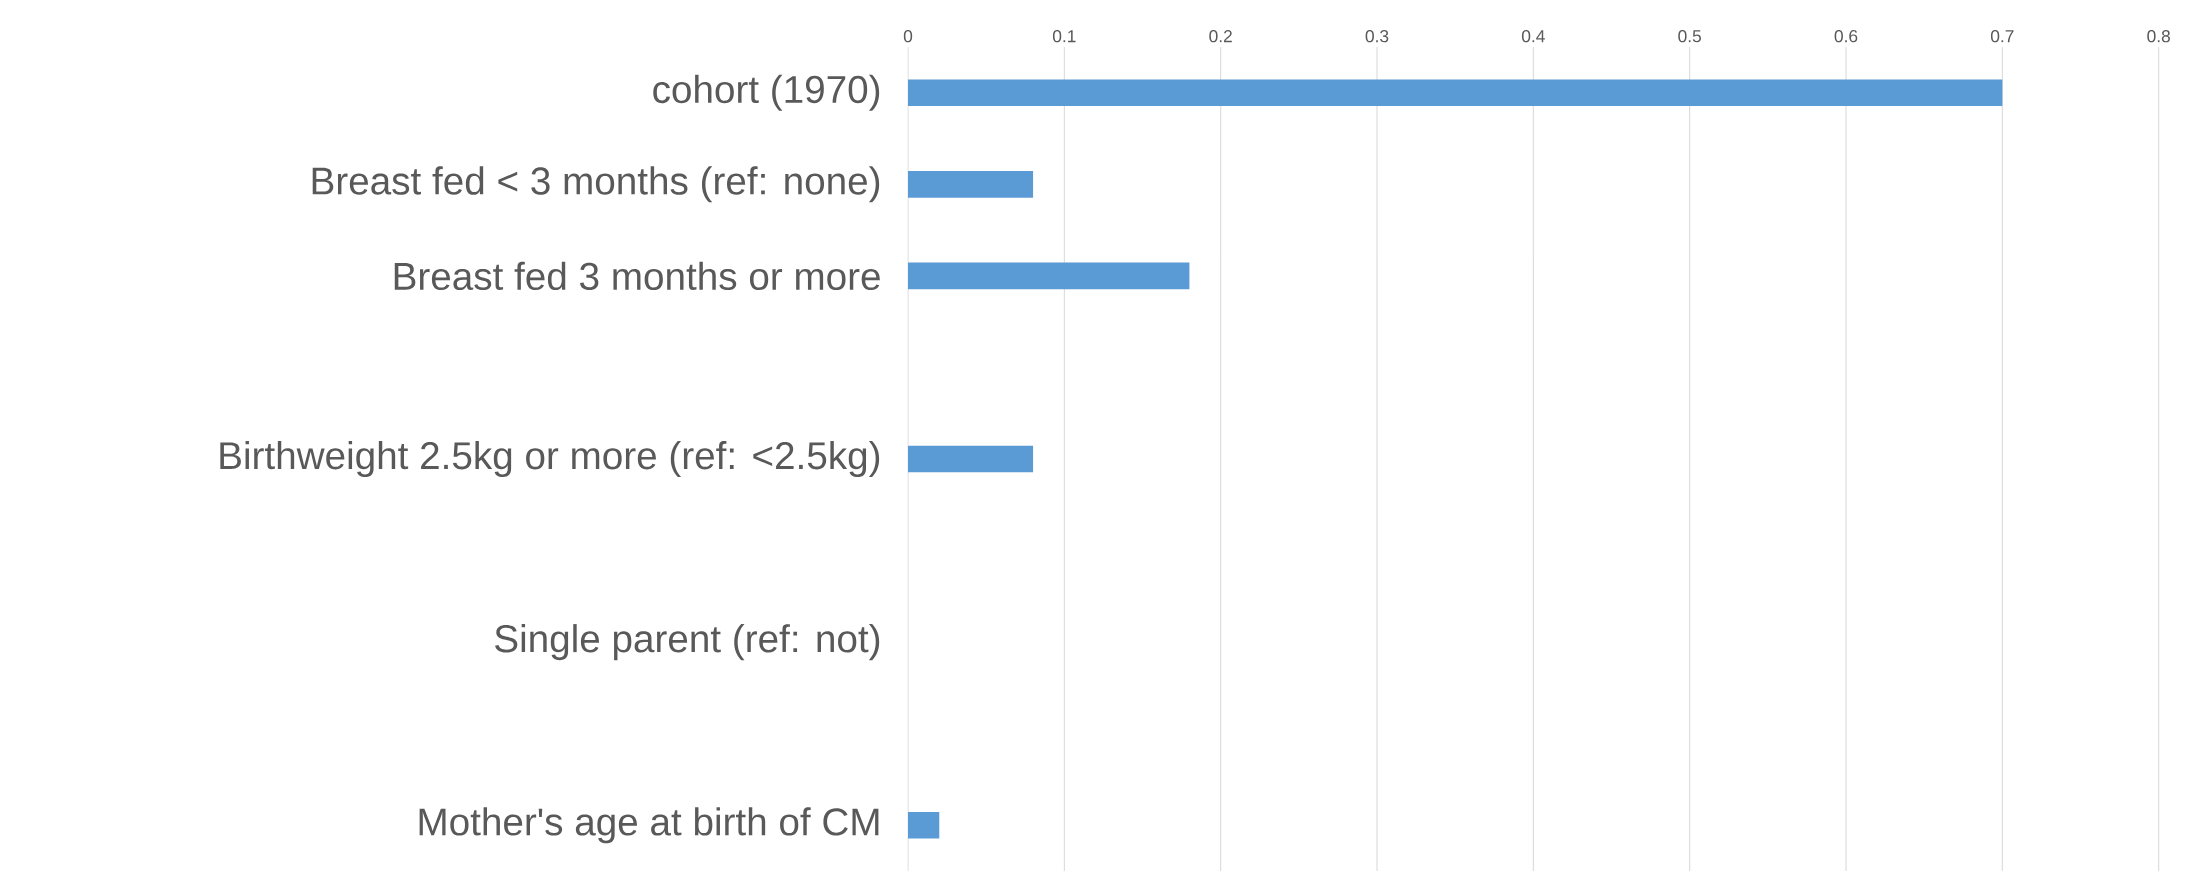 The width and height of the screenshot is (2201, 871). I want to click on x-tick-label: 0, so click(908, 36).